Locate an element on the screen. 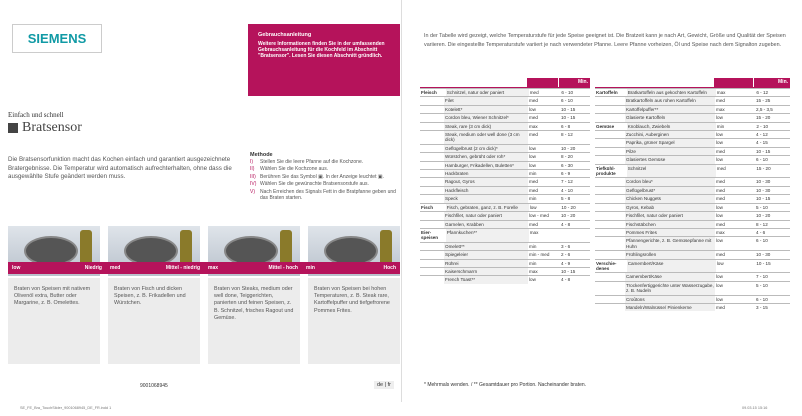 This screenshot has width=802, height=416. photo is located at coordinates (254, 251).